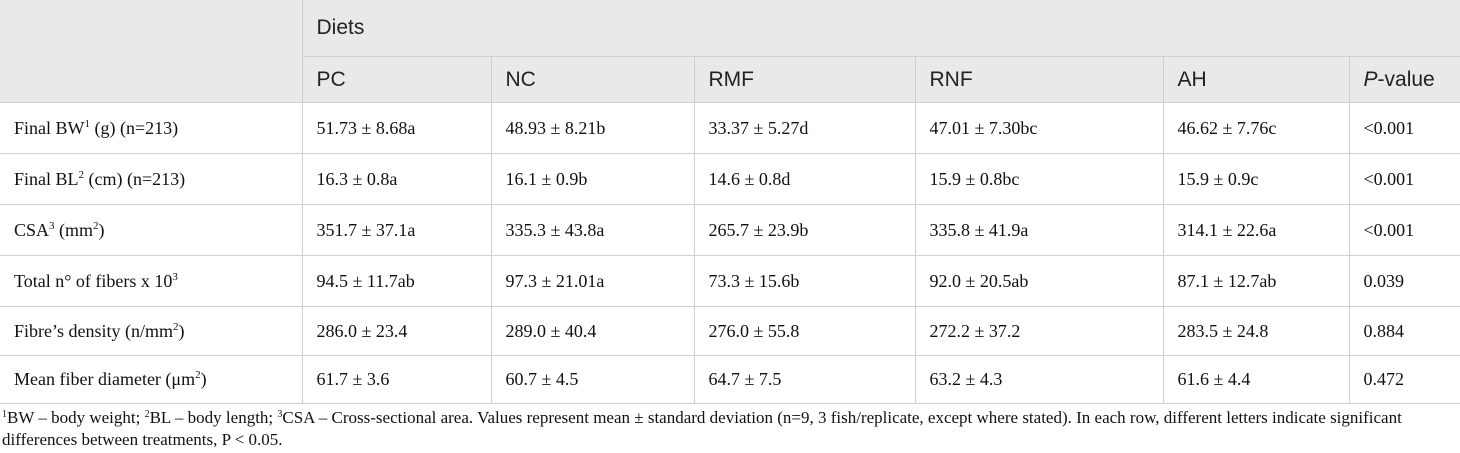 The width and height of the screenshot is (1460, 453). I want to click on table-cell: 61.6 ± 4.4, so click(1255, 379).